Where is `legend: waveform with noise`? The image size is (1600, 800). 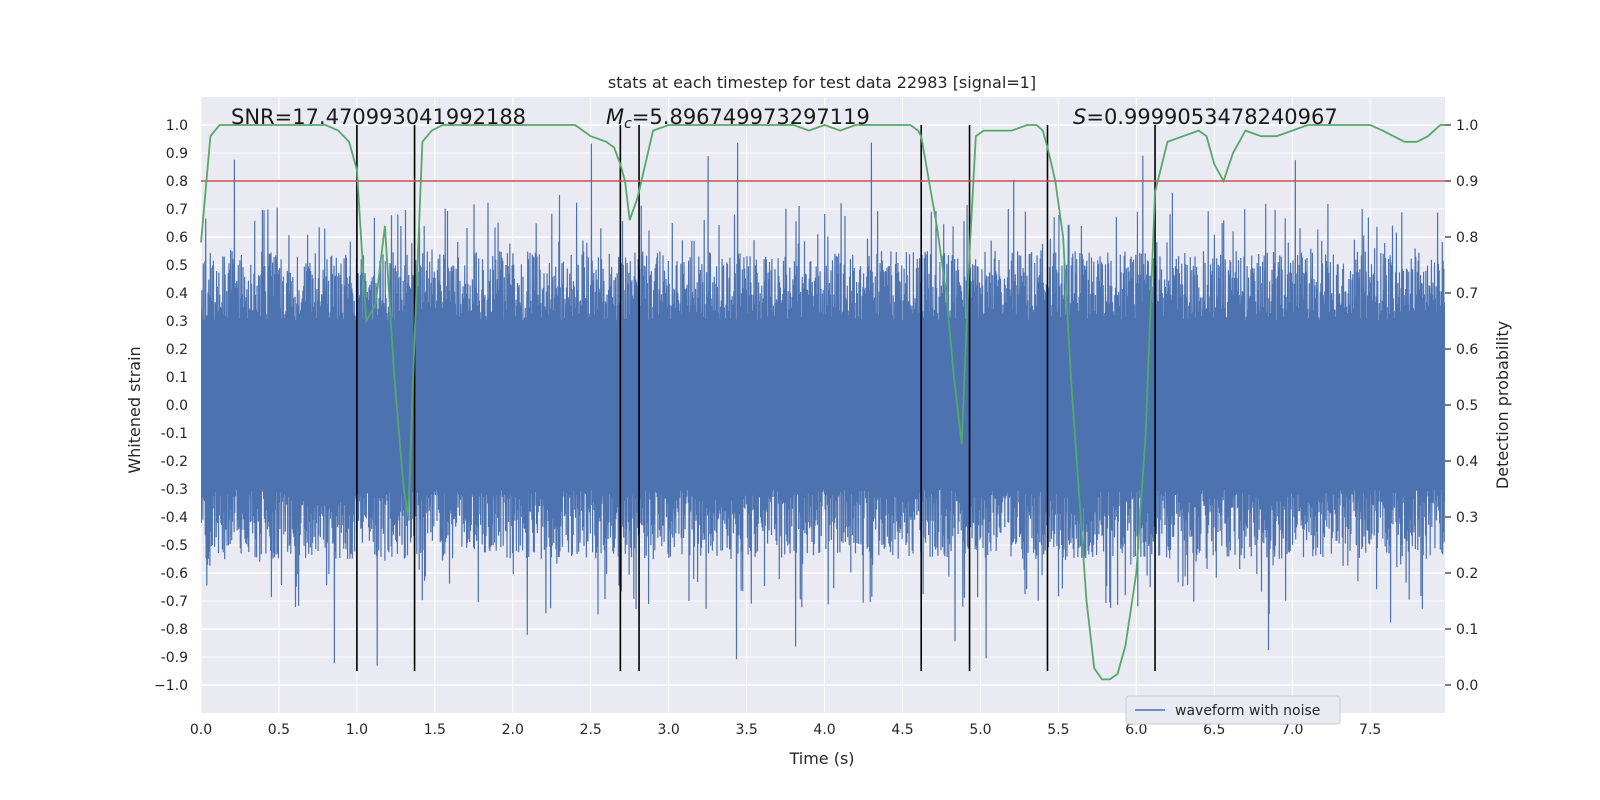
legend: waveform with noise is located at coordinates (1233, 710).